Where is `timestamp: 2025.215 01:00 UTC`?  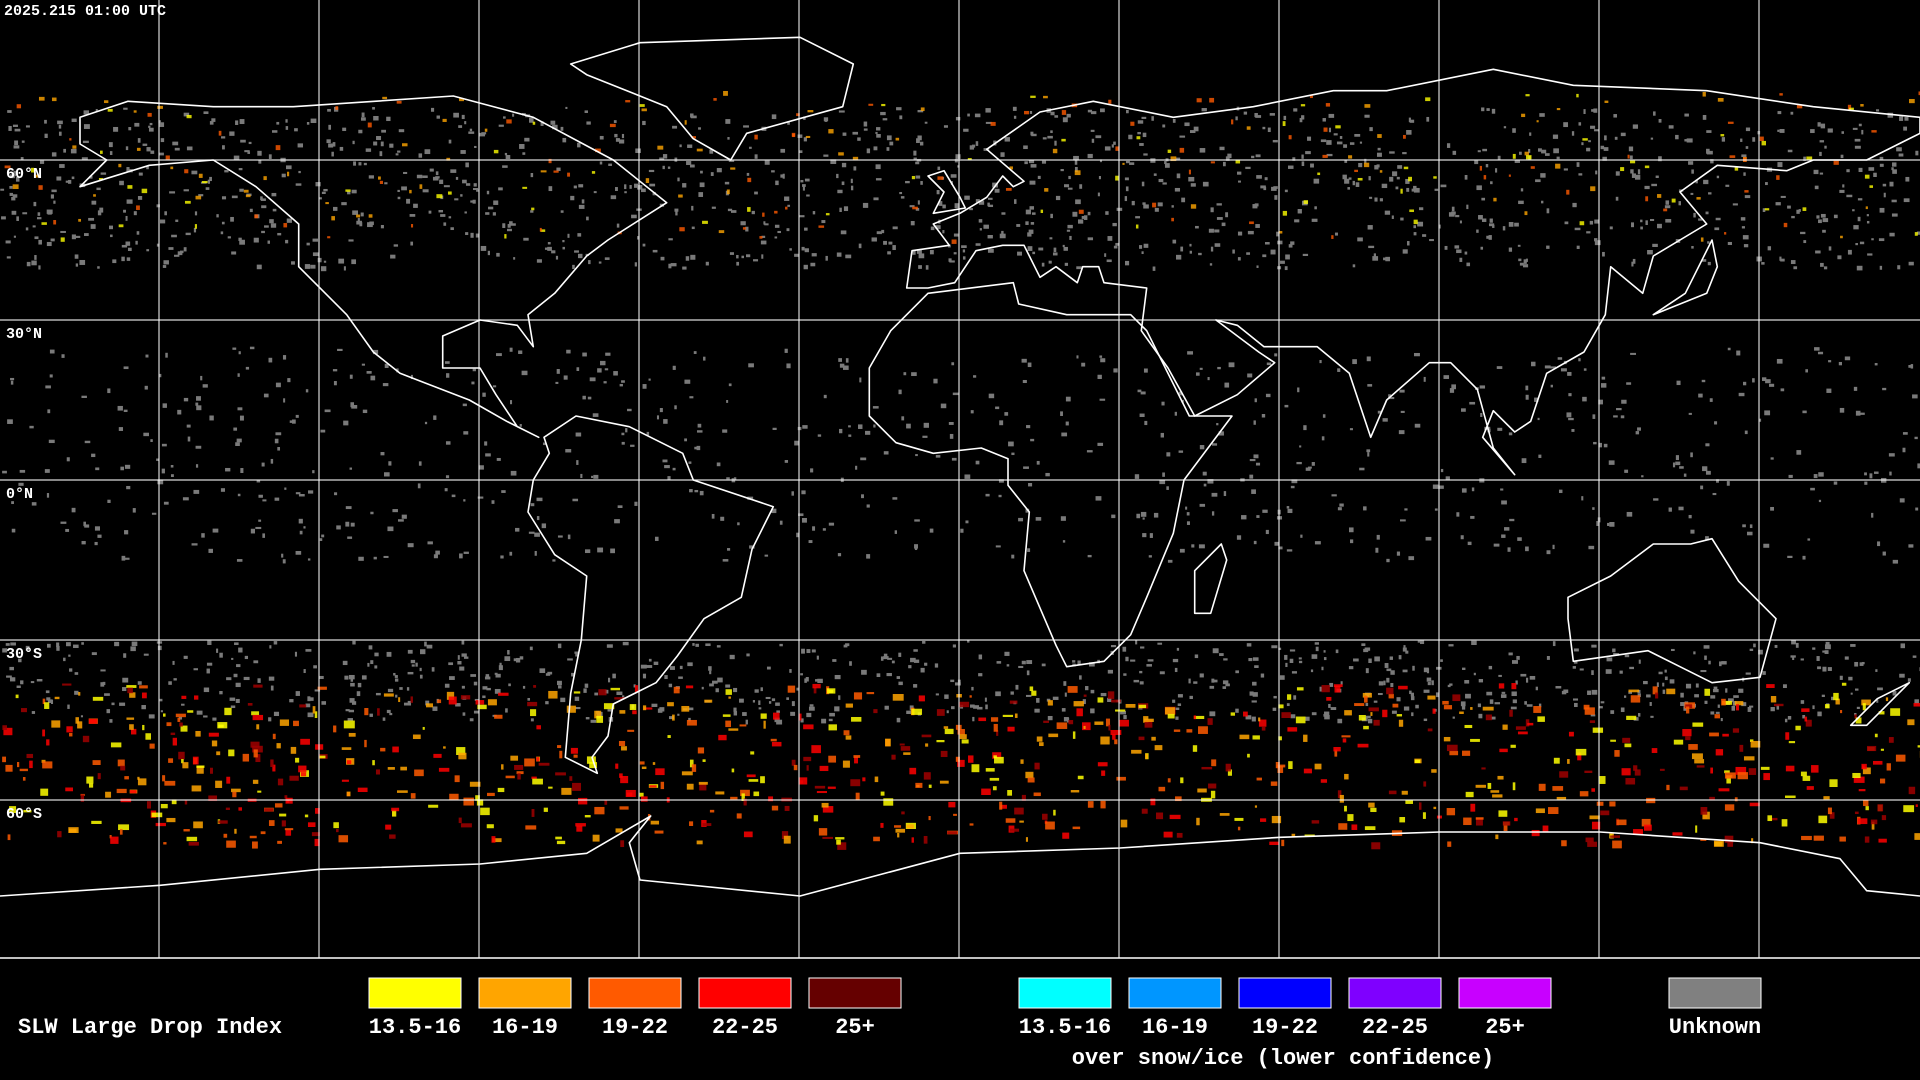 timestamp: 2025.215 01:00 UTC is located at coordinates (85, 11).